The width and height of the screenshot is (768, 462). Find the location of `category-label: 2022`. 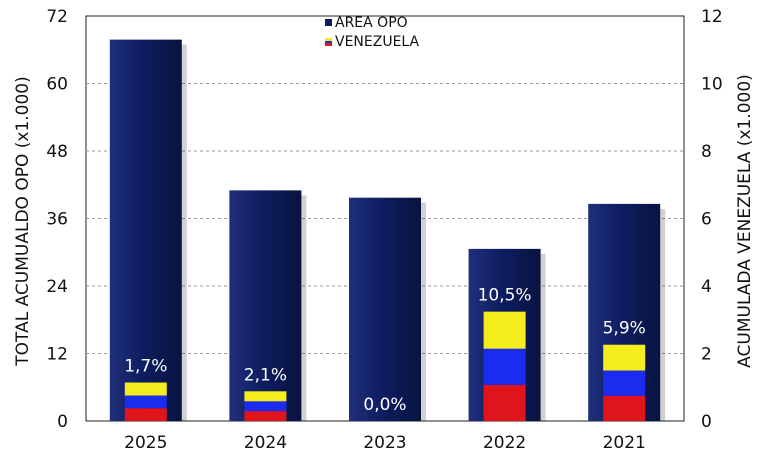

category-label: 2022 is located at coordinates (504, 443).